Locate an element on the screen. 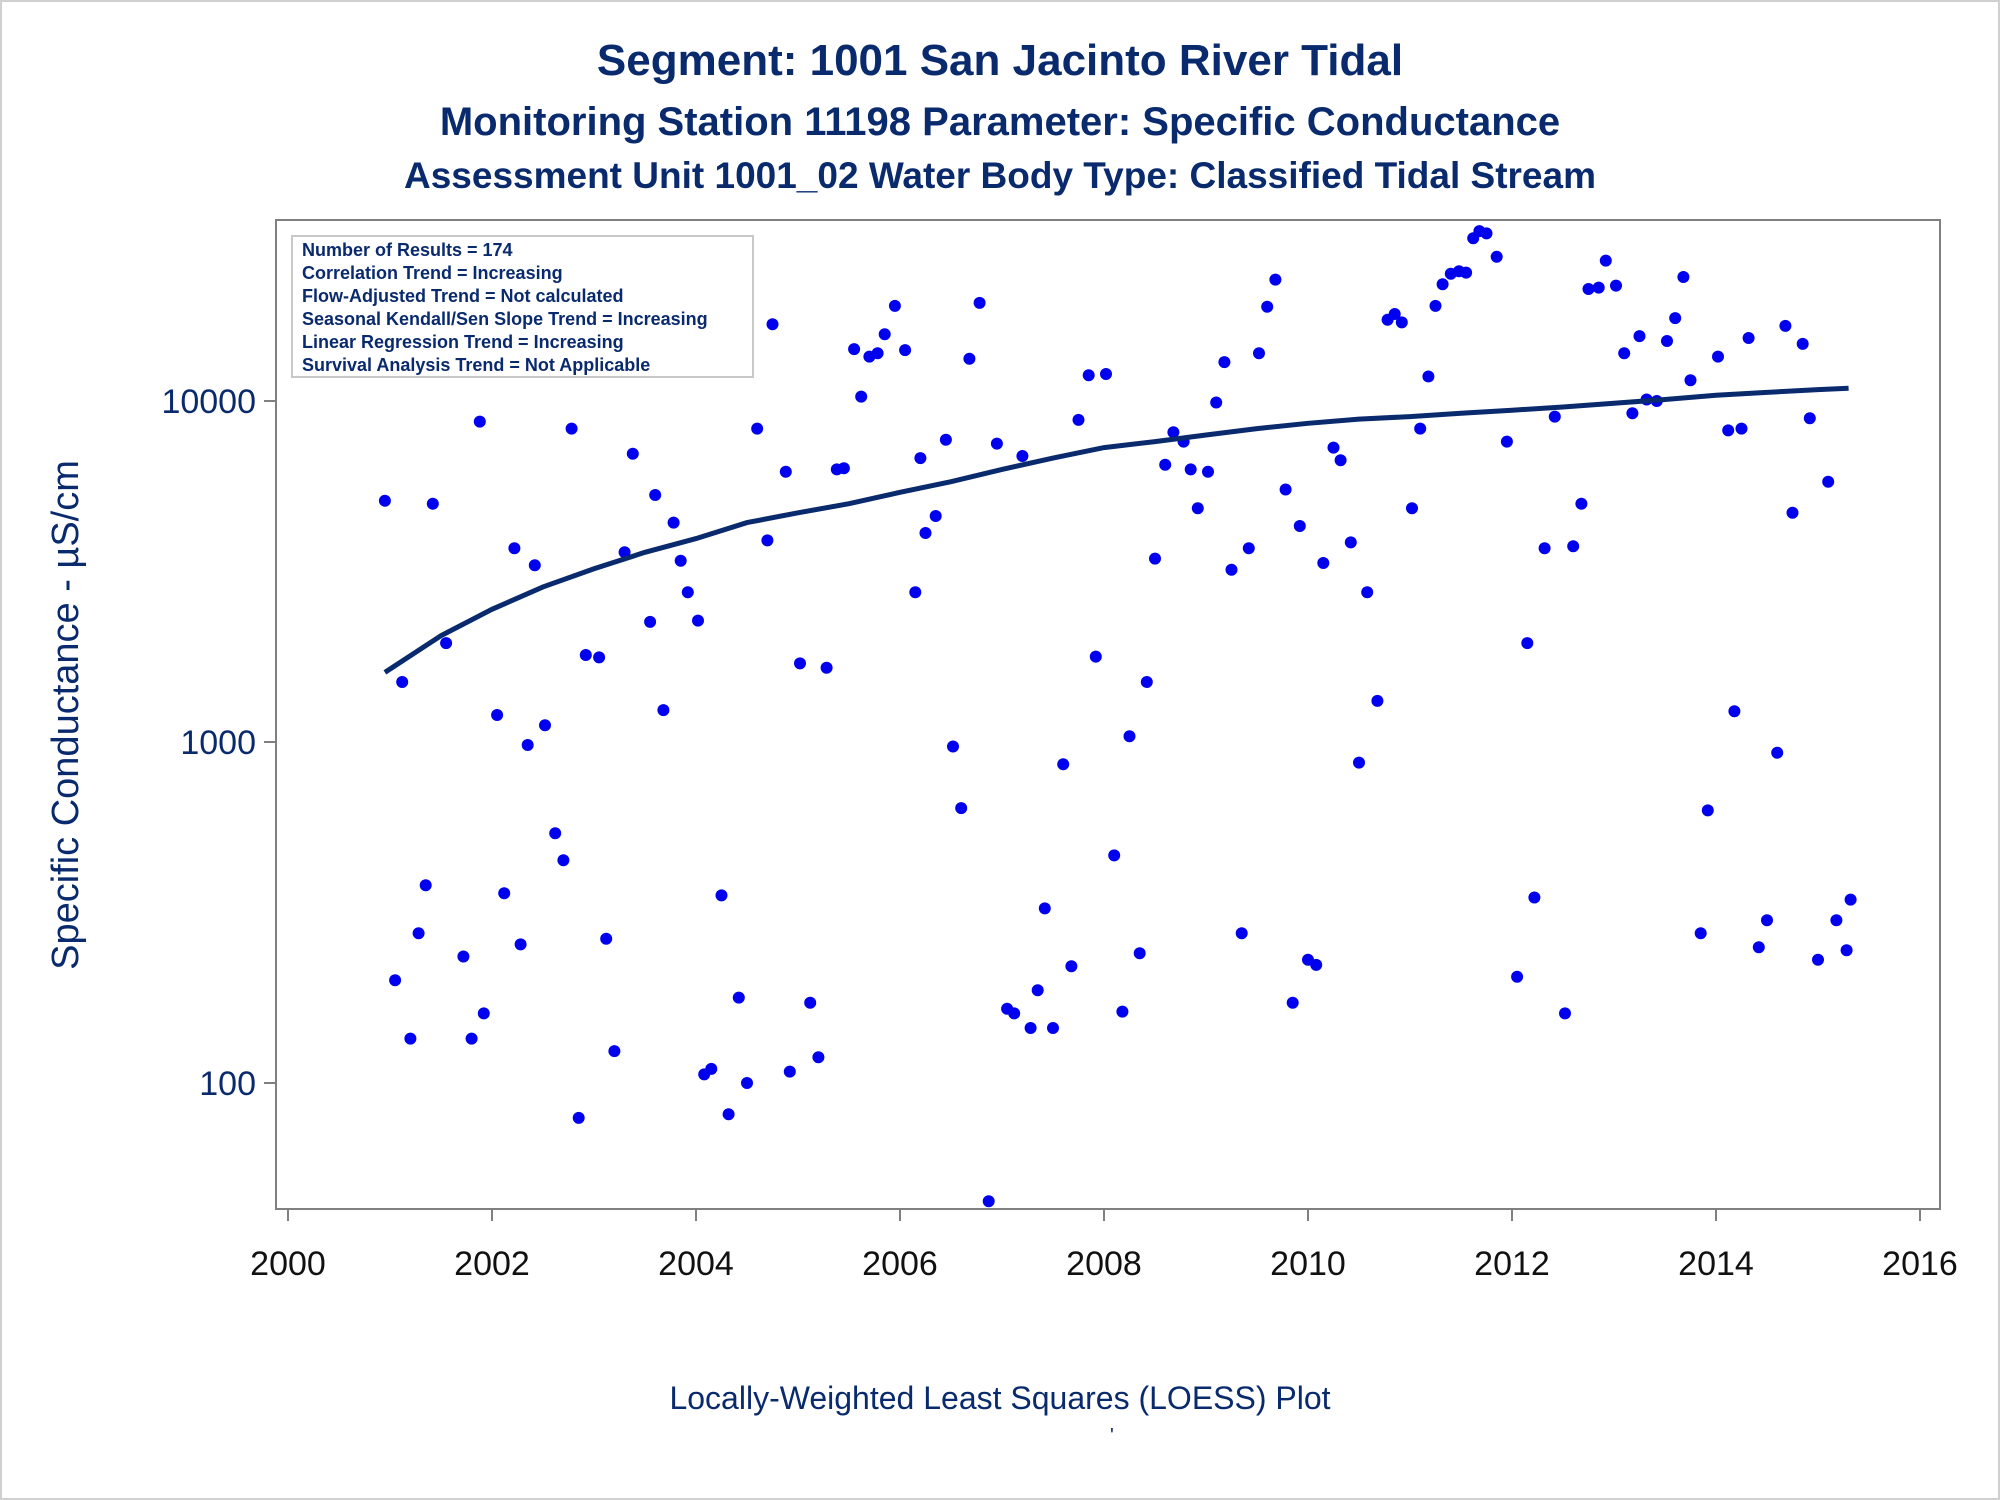 Image resolution: width=2000 pixels, height=1500 pixels. x-tick-label: 2014 is located at coordinates (1716, 1264).